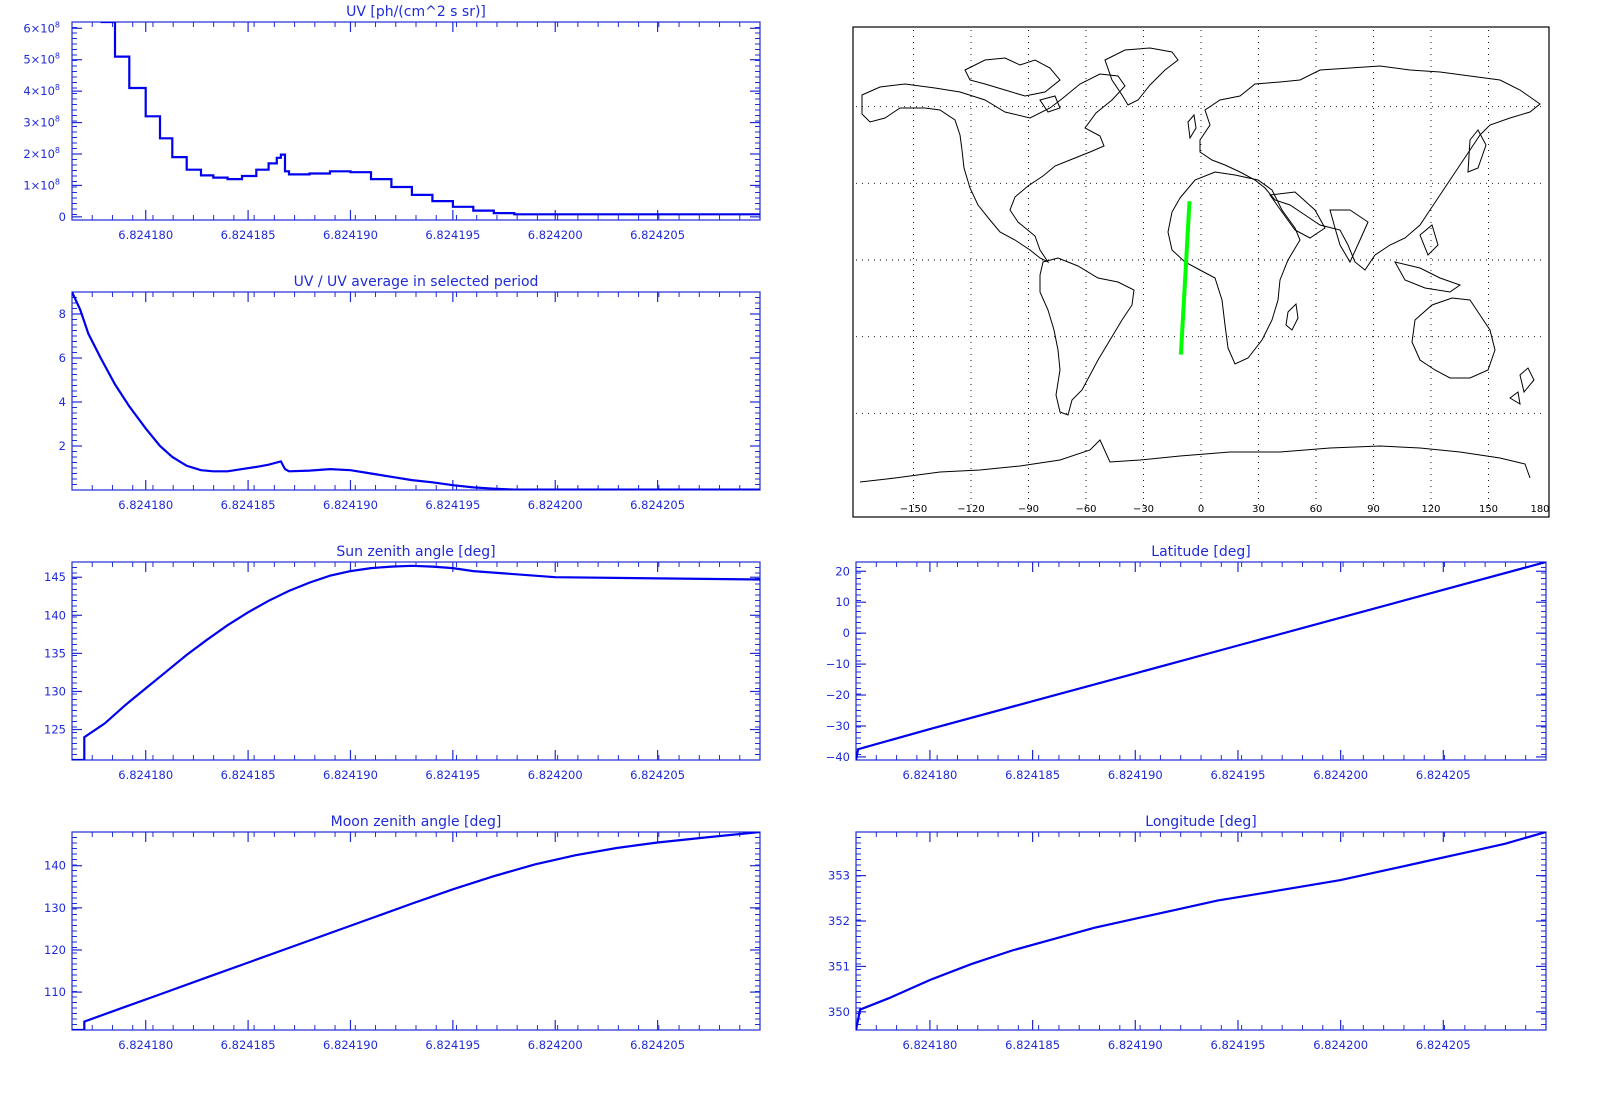 The height and width of the screenshot is (1100, 1600). I want to click on map-lon-label: −90, so click(1028, 509).